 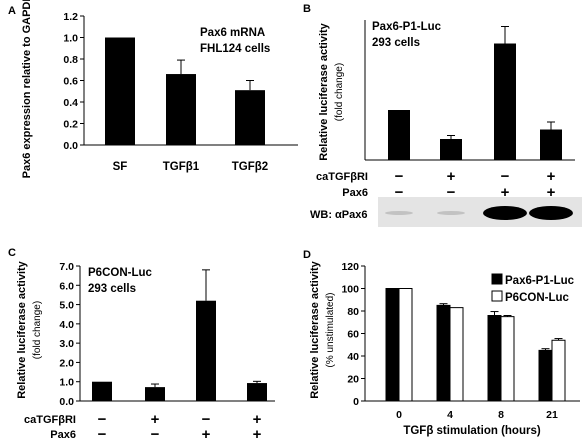 I want to click on y-tick-label: 0.8, so click(x=70, y=60).